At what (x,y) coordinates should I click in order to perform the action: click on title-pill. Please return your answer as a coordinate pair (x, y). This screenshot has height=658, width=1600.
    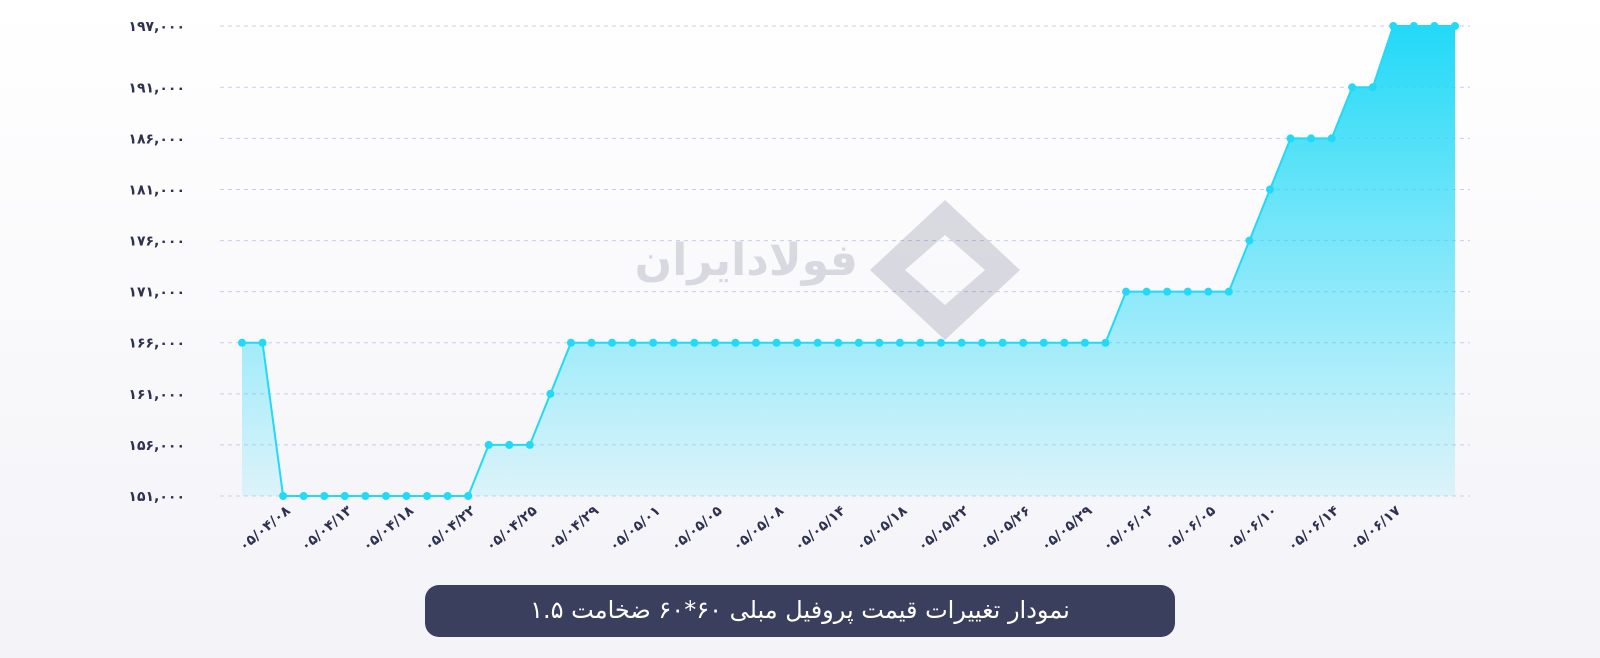
    Looking at the image, I should click on (800, 611).